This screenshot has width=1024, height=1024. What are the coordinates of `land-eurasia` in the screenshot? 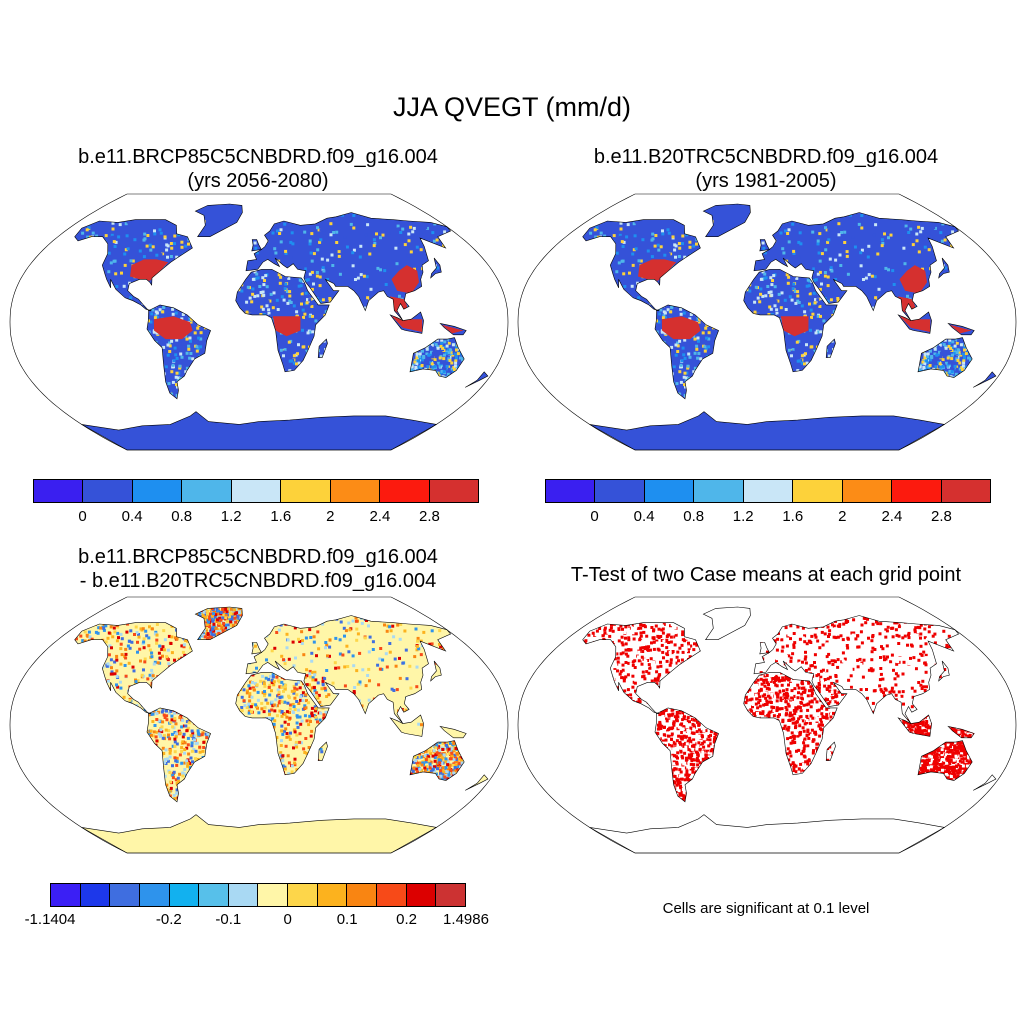 It's located at (348, 669).